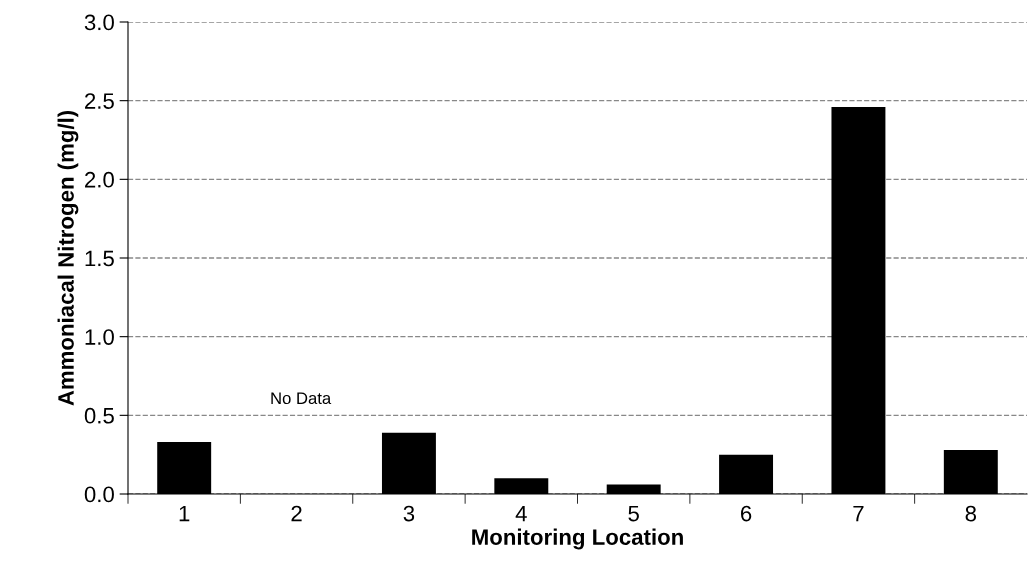 This screenshot has width=1036, height=580. Describe the element at coordinates (99, 22) in the screenshot. I see `y-tick-label: 3.0` at that location.